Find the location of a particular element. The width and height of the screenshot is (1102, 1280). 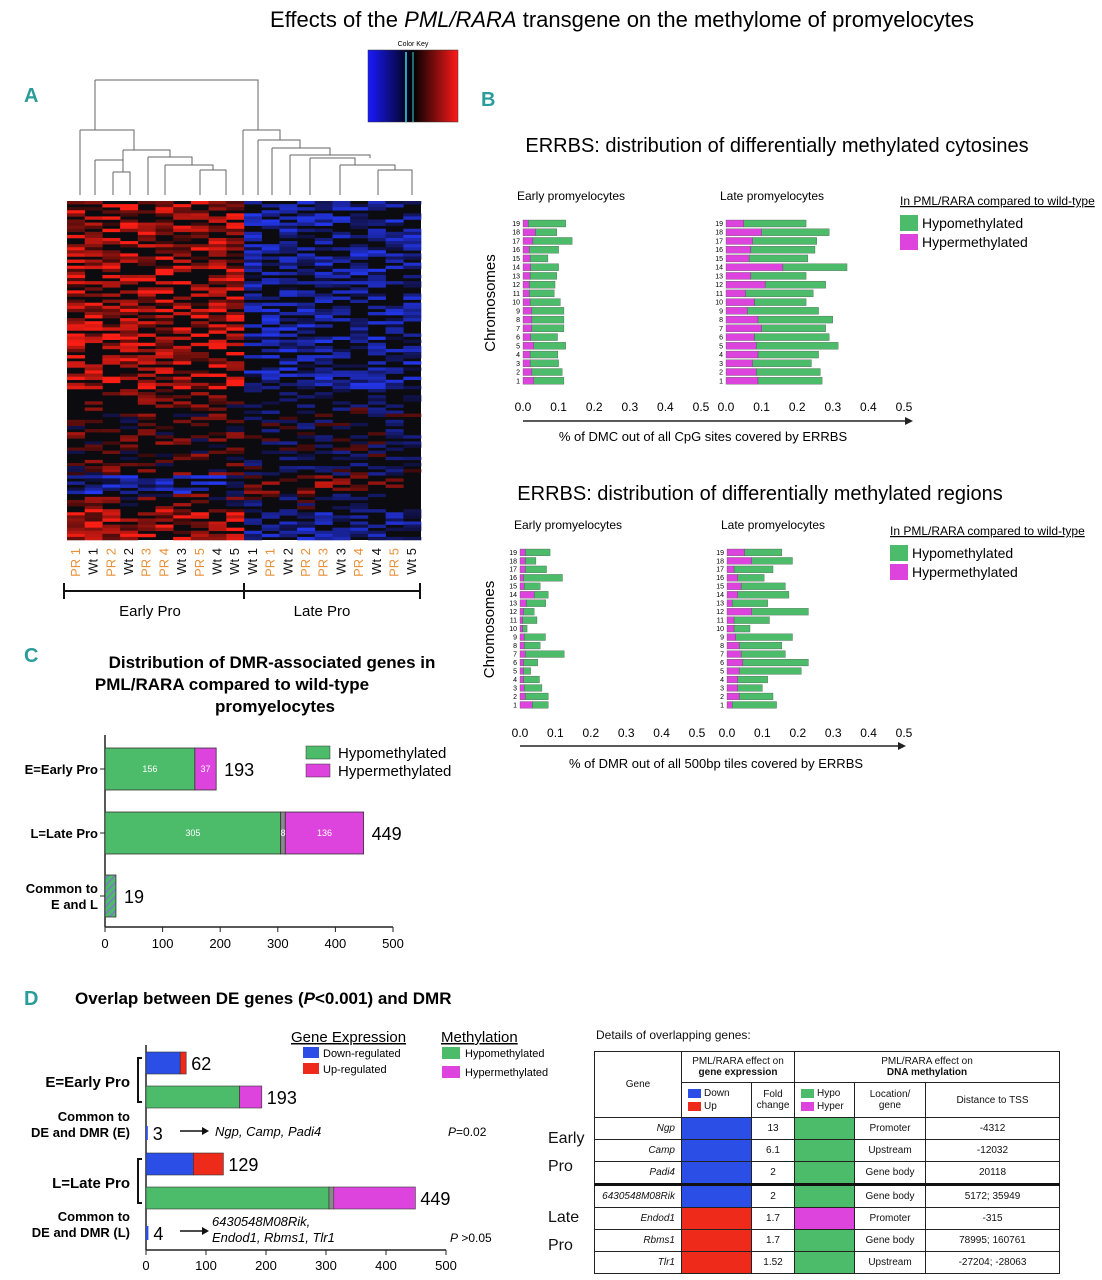

legend-label-hypo: Hypomethylated is located at coordinates (962, 553).